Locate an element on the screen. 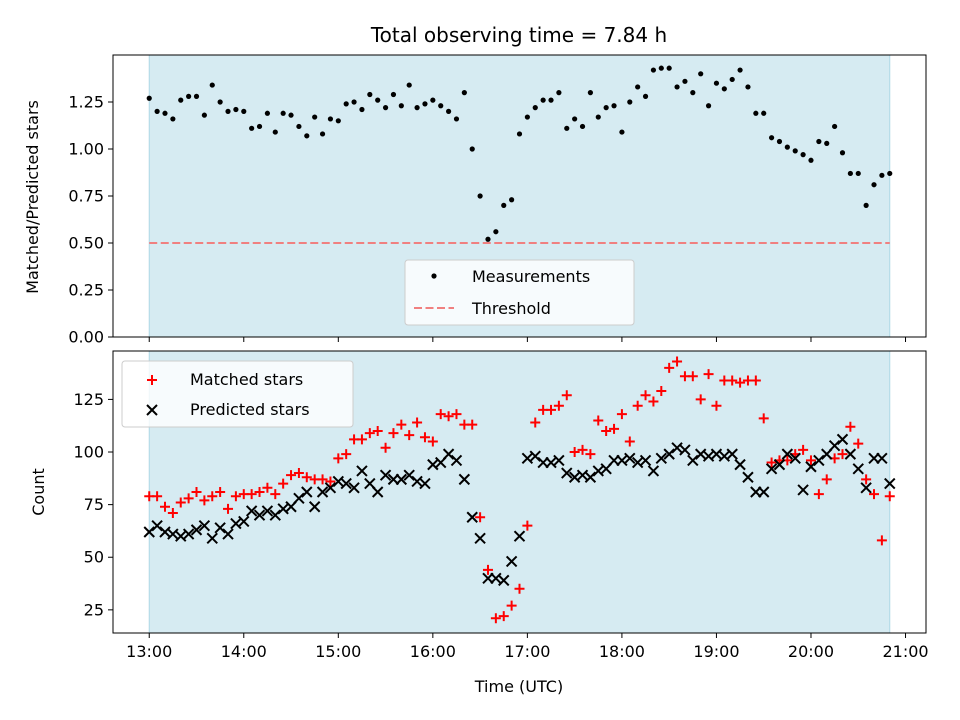 The image size is (960, 720). bottom-x-tick-label: 18:00 is located at coordinates (622, 651).